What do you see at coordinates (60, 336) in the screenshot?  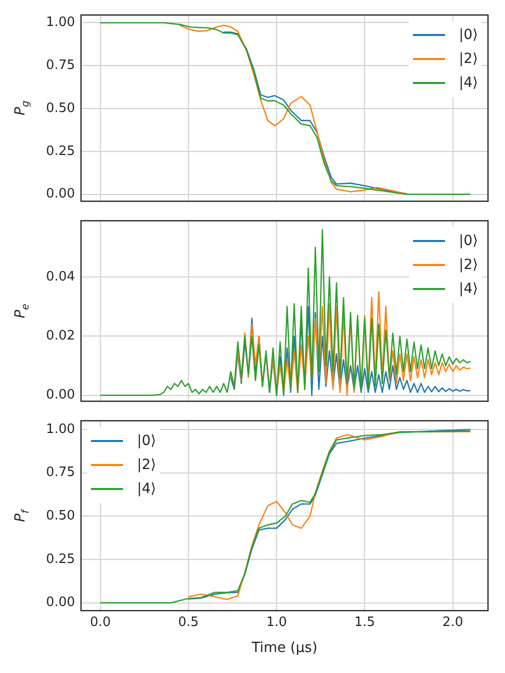 I see `y-tick-label: 0.02` at bounding box center [60, 336].